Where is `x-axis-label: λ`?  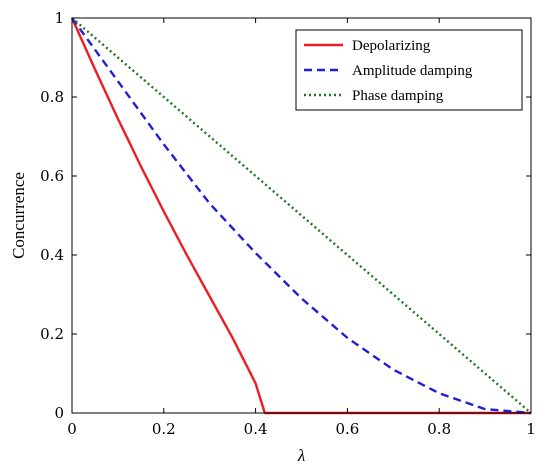
x-axis-label: λ is located at coordinates (301, 455).